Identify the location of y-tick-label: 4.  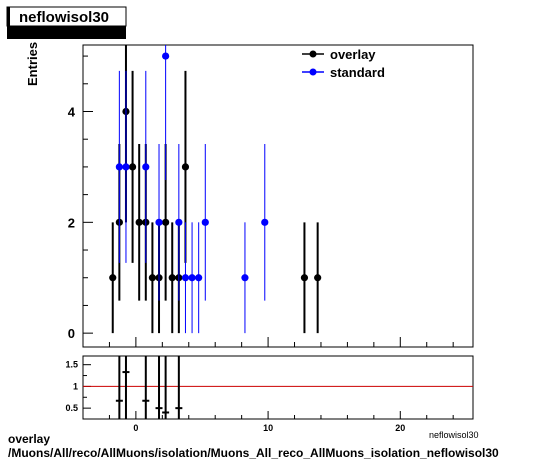
(72, 111).